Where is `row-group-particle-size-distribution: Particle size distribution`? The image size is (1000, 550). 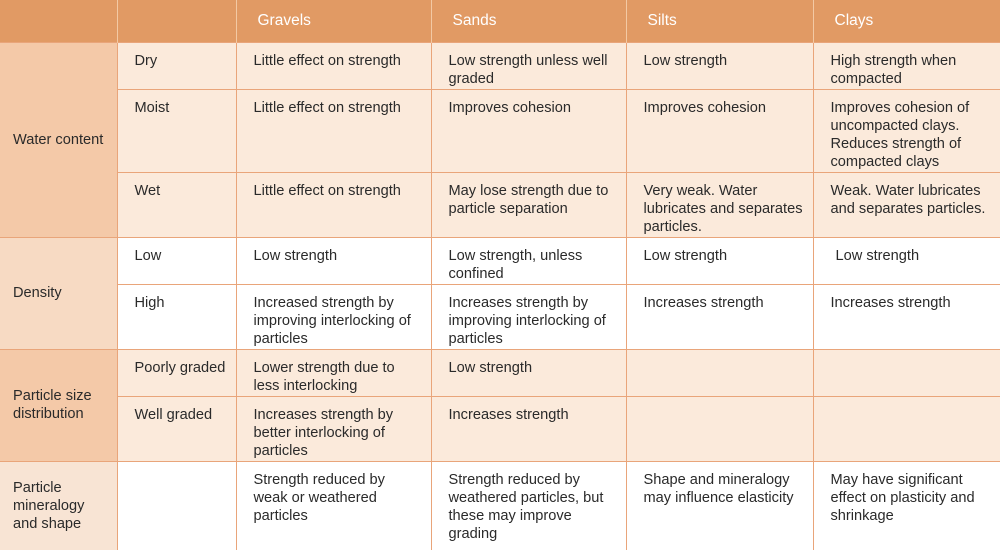 row-group-particle-size-distribution: Particle size distribution is located at coordinates (58, 404).